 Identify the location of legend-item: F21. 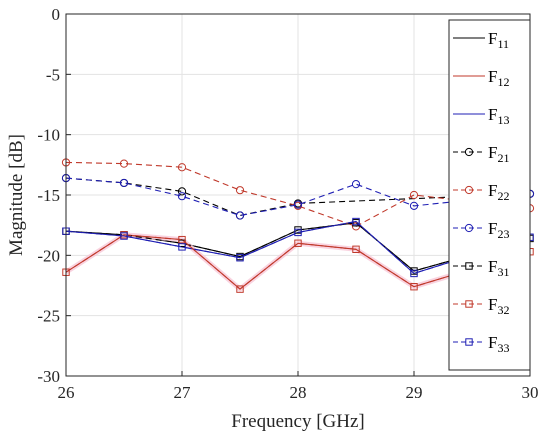
(481, 154).